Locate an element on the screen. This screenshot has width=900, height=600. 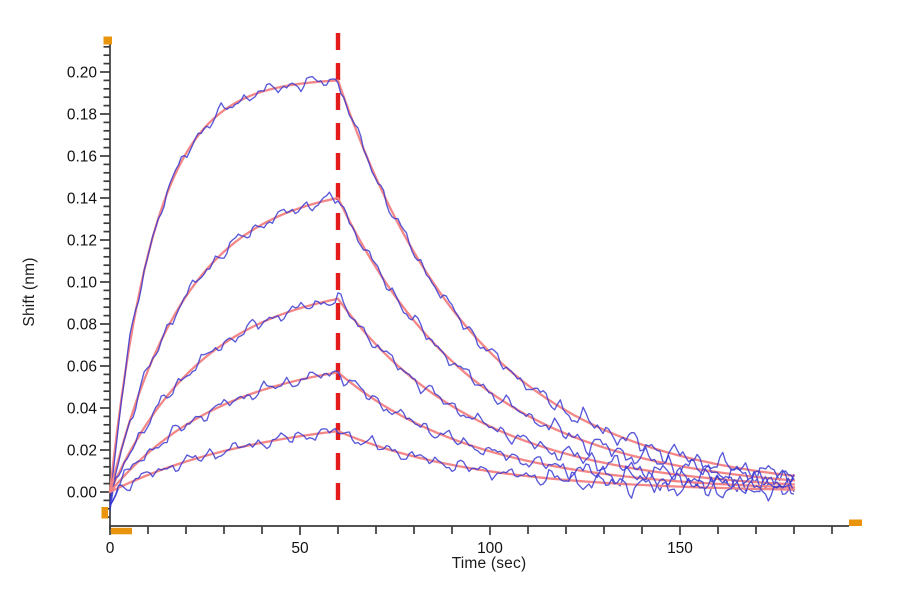
y-tick-label: 0.20 is located at coordinates (82, 73).